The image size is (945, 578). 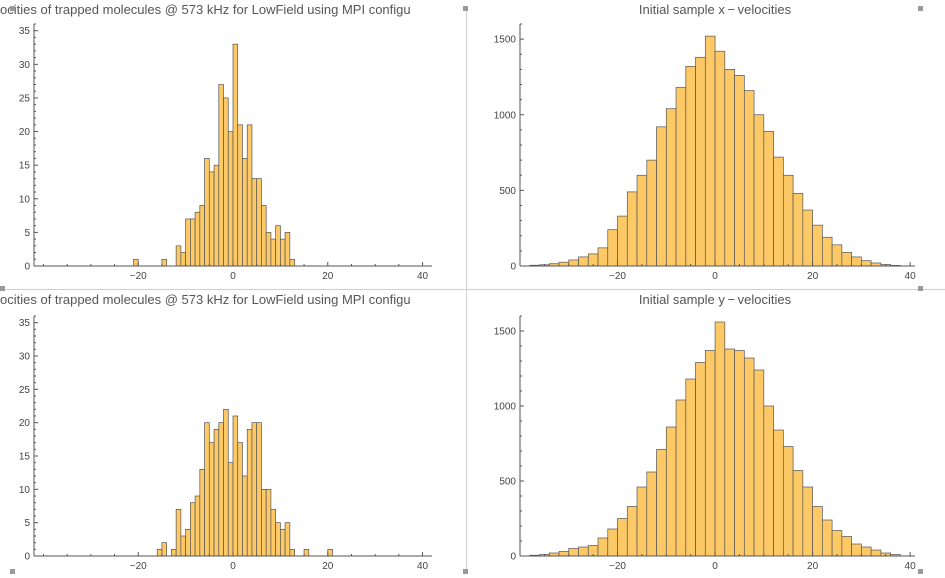 I want to click on chart-title: Initial sample x − velocities, so click(x=715, y=9).